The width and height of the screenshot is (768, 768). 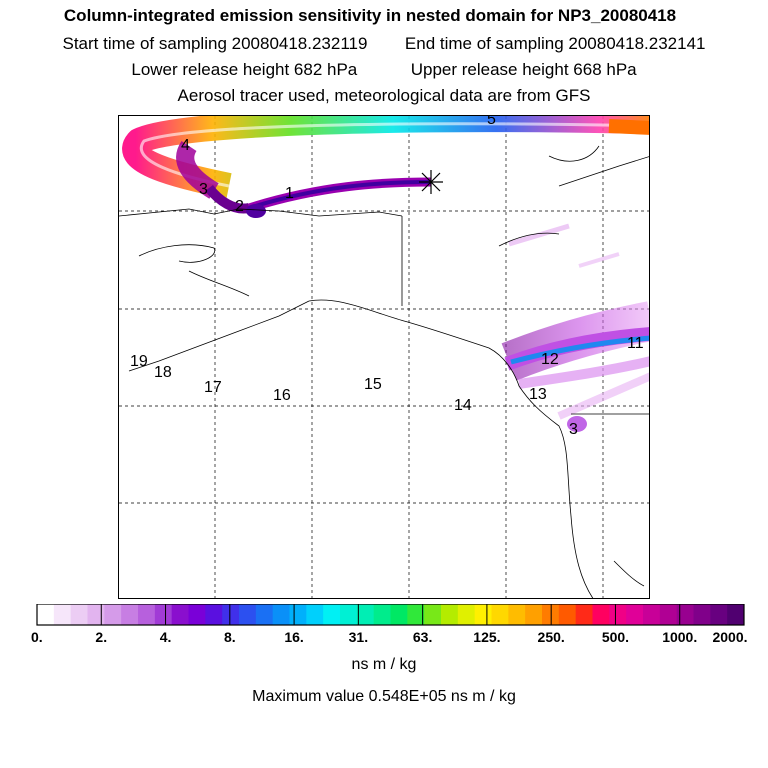 I want to click on day-label: 17, so click(x=213, y=387).